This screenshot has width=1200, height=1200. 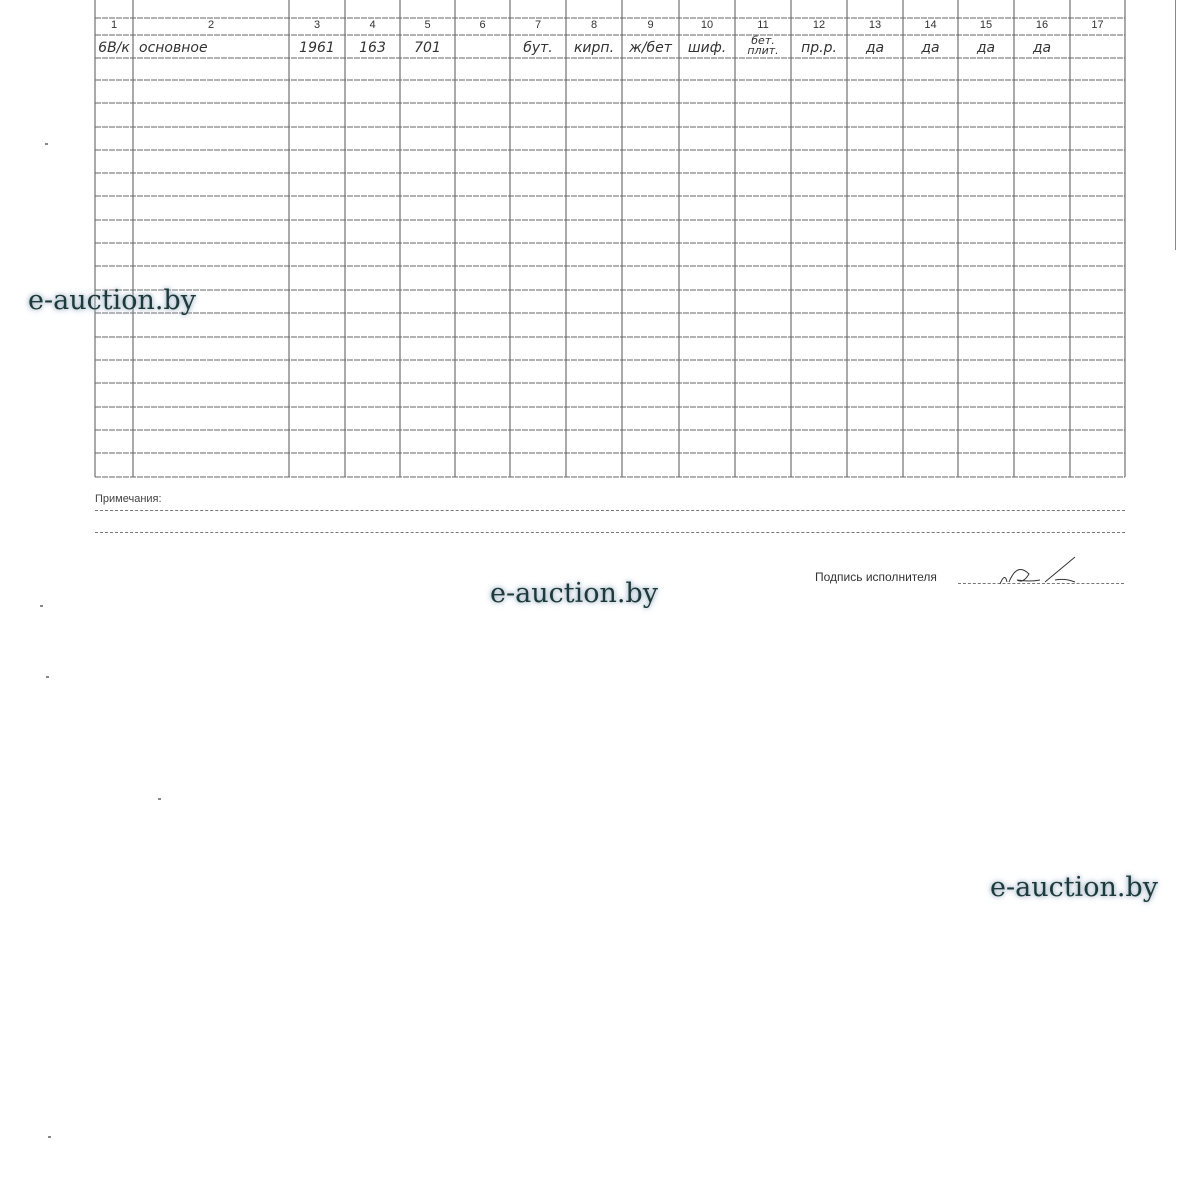 I want to click on column-number: 1, so click(x=114, y=25).